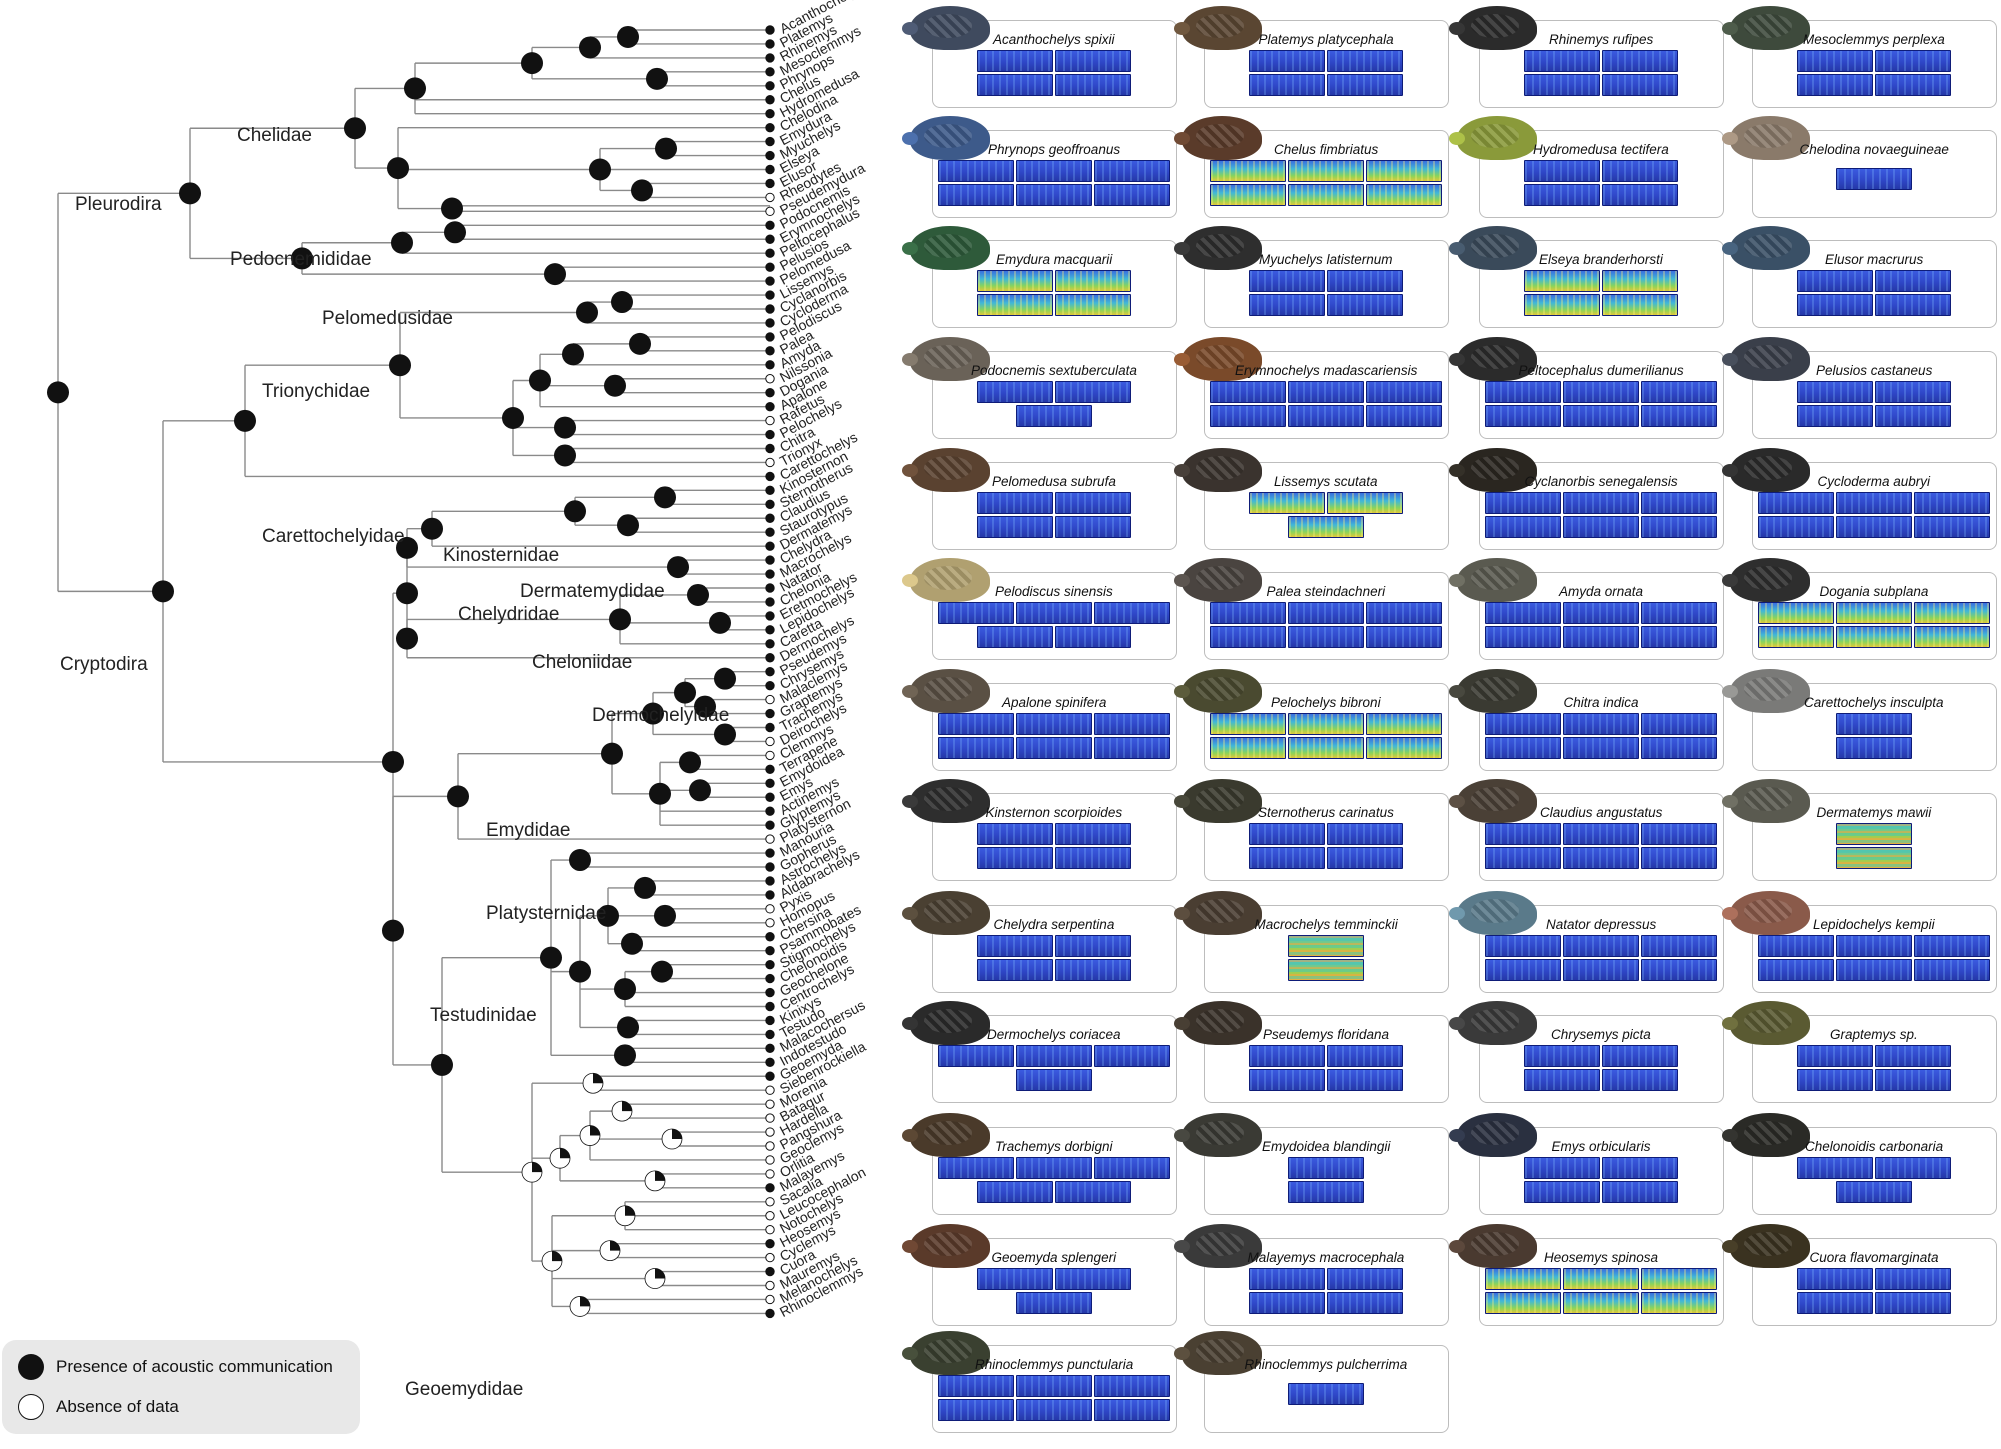  What do you see at coordinates (660, 715) in the screenshot?
I see `clade-label-dermochelyidae: Dermochelyidae` at bounding box center [660, 715].